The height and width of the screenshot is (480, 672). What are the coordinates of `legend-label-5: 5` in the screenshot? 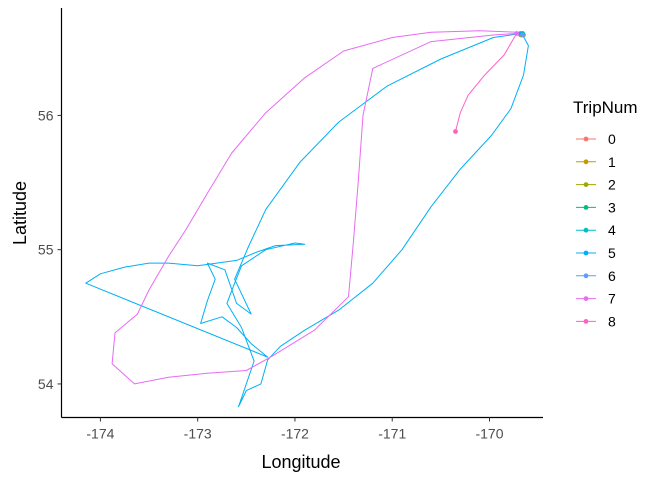 It's located at (612, 253).